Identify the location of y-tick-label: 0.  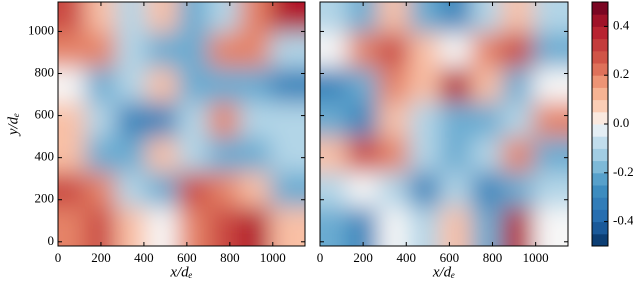
(51, 240).